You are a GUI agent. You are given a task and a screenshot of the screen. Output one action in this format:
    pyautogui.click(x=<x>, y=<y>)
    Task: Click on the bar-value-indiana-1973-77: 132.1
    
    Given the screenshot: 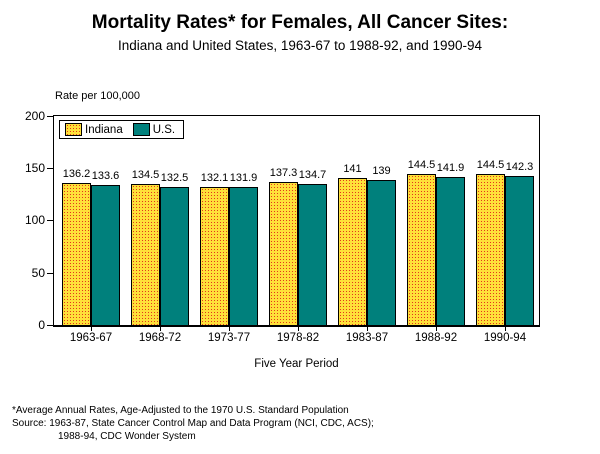 What is the action you would take?
    pyautogui.click(x=214, y=178)
    